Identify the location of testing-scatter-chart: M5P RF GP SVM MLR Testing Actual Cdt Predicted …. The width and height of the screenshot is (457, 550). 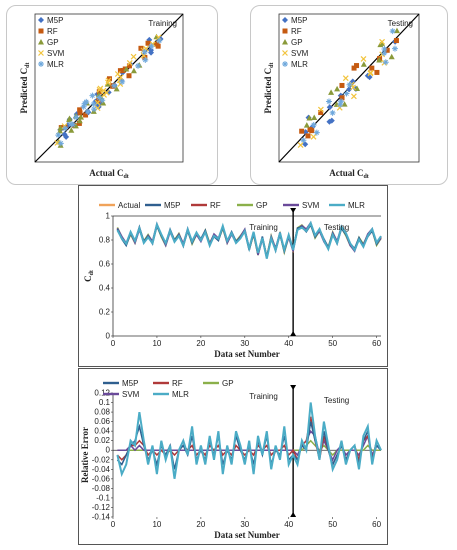
(341, 96).